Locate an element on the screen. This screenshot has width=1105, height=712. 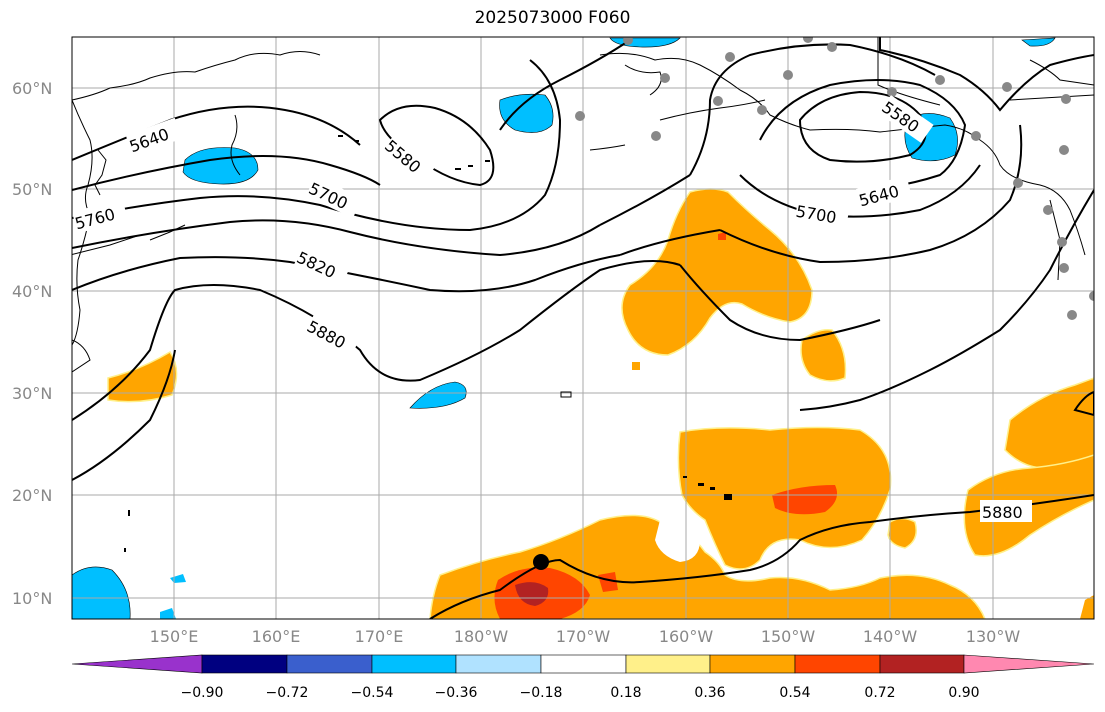
lon-label-170w: 170°W is located at coordinates (583, 636).